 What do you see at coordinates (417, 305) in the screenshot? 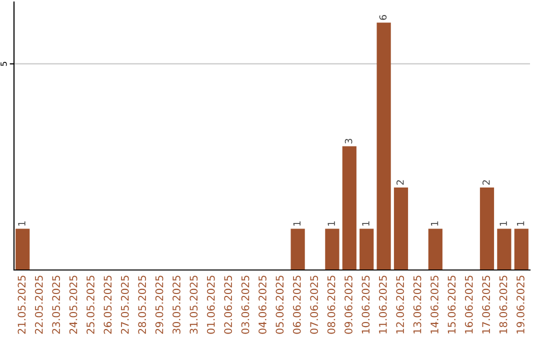
I see `x-tick-label: 13.06.2025` at bounding box center [417, 305].